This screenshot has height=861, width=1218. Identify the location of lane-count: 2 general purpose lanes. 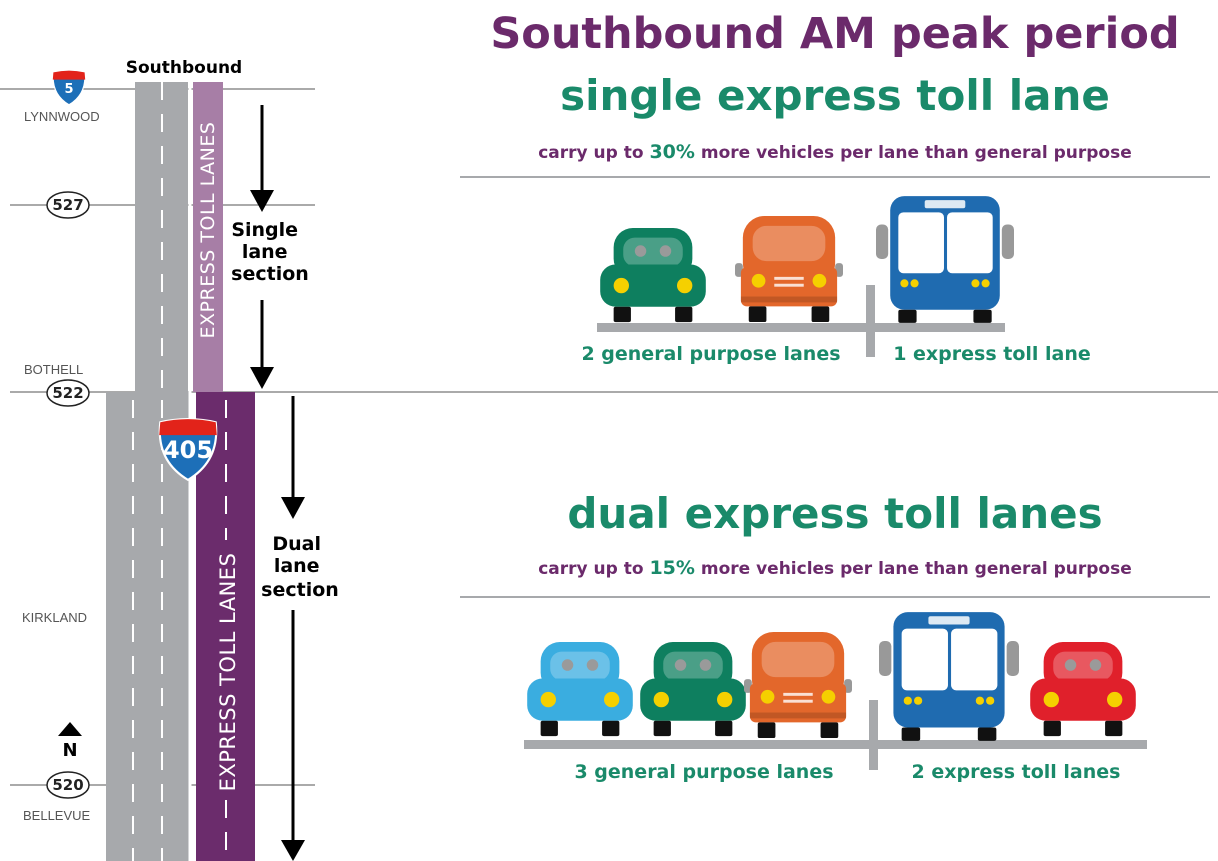
(710, 354).